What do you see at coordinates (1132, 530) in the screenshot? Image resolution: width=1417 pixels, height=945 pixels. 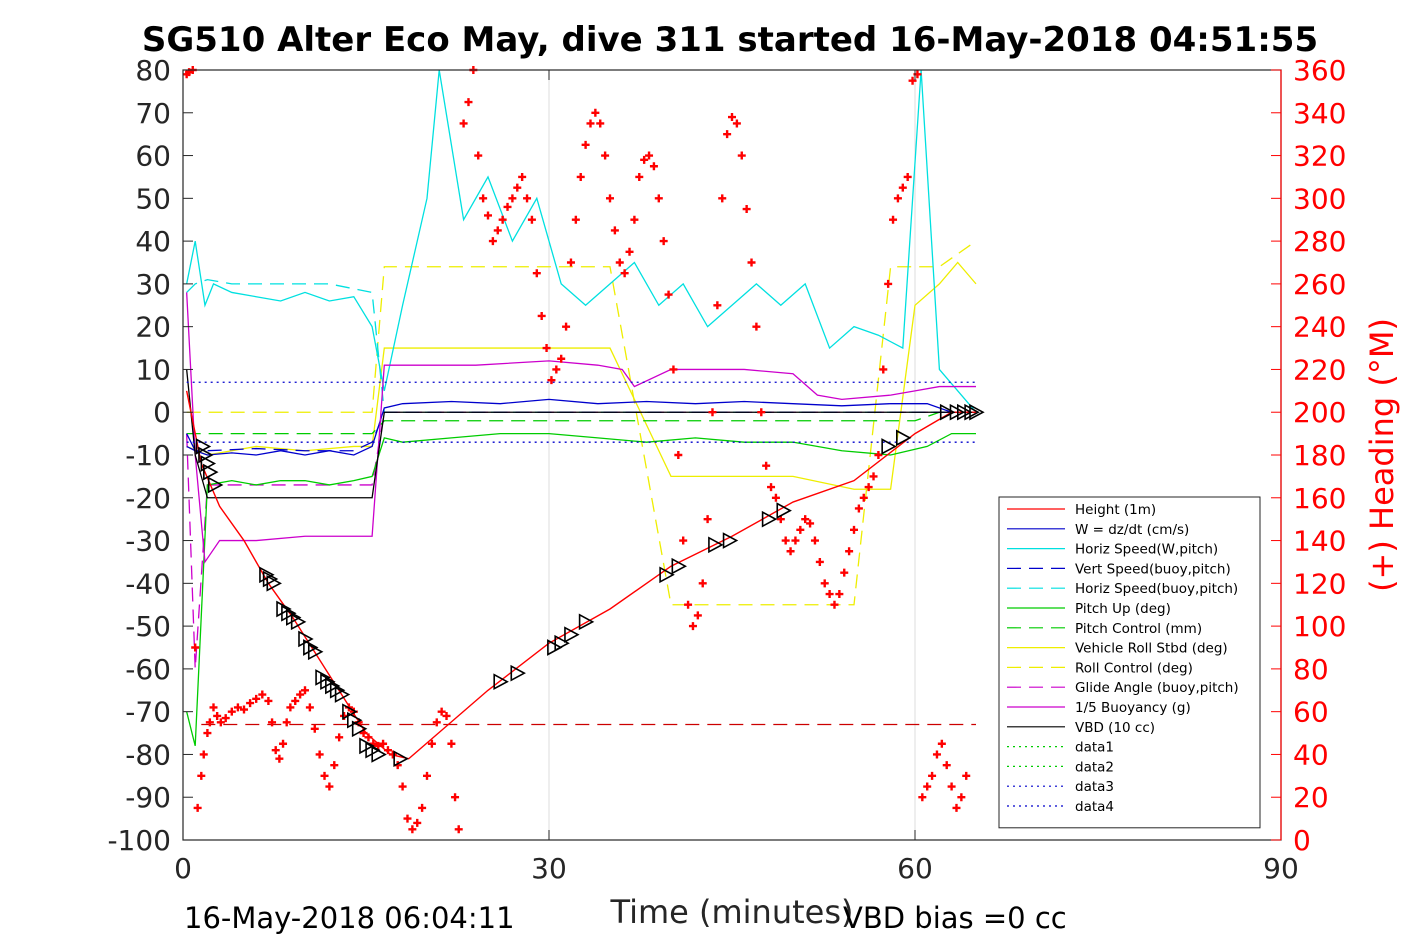 I see `legend-entry: W = dz/dt (cm/s)` at bounding box center [1132, 530].